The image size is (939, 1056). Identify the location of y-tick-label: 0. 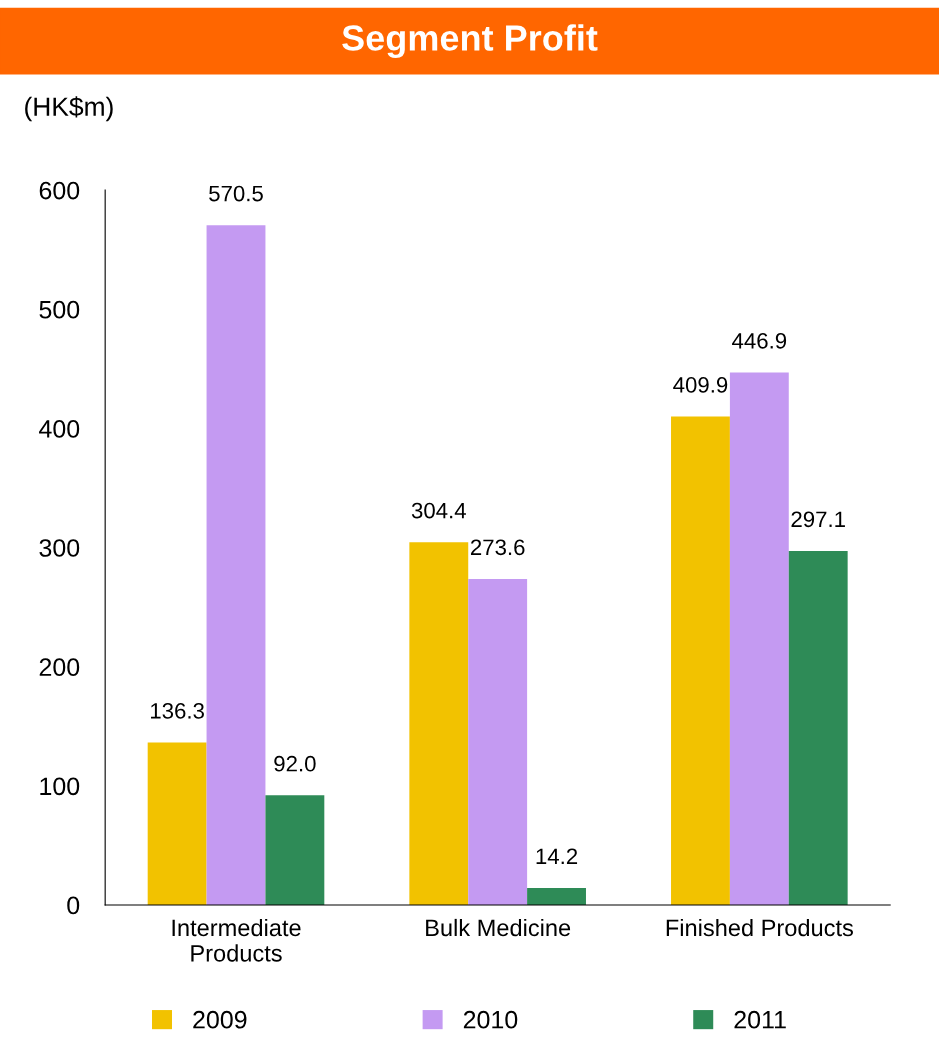
(73, 905).